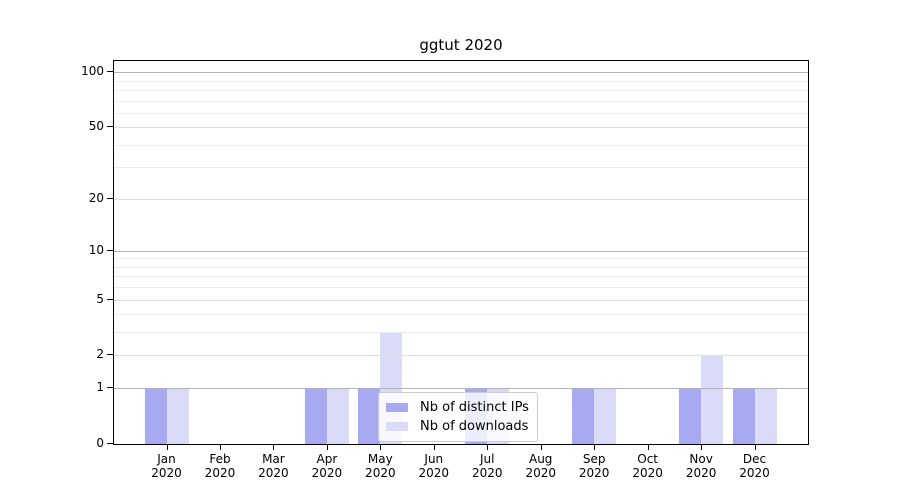 The height and width of the screenshot is (500, 900). Describe the element at coordinates (380, 466) in the screenshot. I see `x-tick-label: May 2020` at that location.